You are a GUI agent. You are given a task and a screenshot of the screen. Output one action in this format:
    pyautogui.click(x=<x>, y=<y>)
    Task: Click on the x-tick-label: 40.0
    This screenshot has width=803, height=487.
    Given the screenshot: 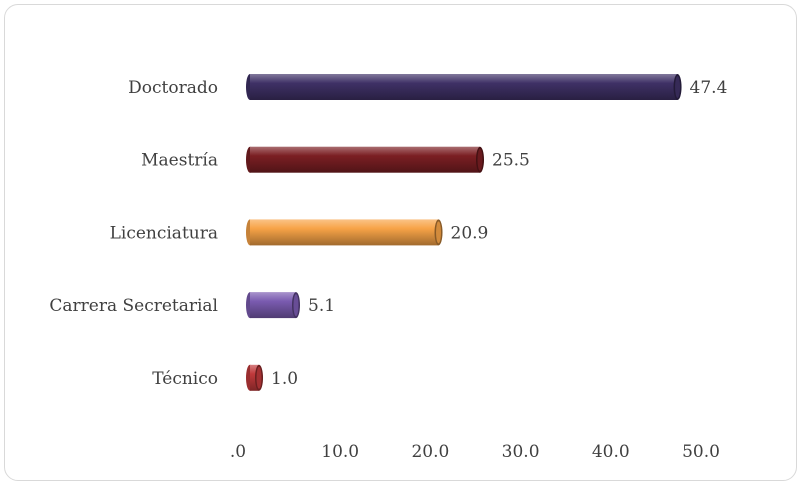 What is the action you would take?
    pyautogui.click(x=611, y=452)
    